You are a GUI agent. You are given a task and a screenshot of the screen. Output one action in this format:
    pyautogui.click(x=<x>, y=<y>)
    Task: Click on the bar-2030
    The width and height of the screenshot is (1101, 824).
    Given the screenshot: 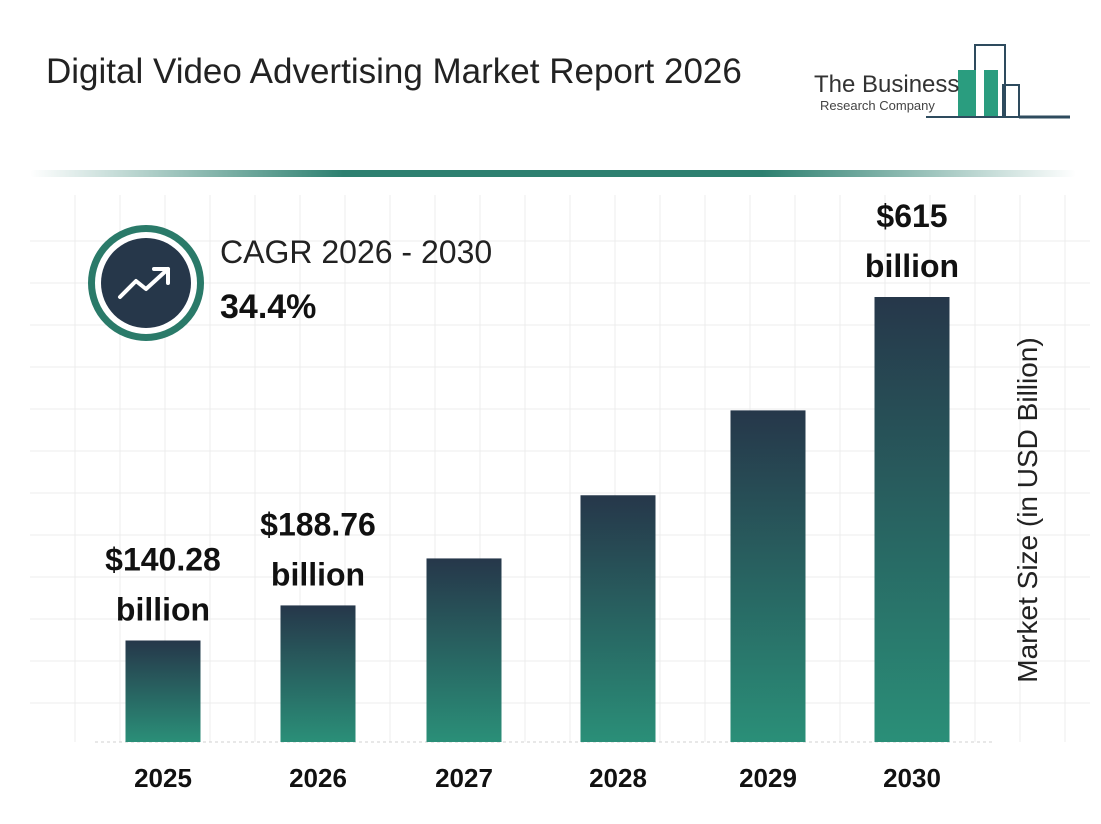 What is the action you would take?
    pyautogui.click(x=912, y=519)
    